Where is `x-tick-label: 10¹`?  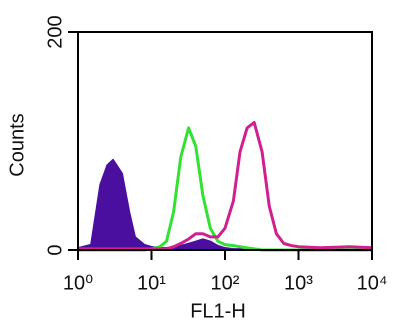 x-tick-label: 10¹ is located at coordinates (151, 283).